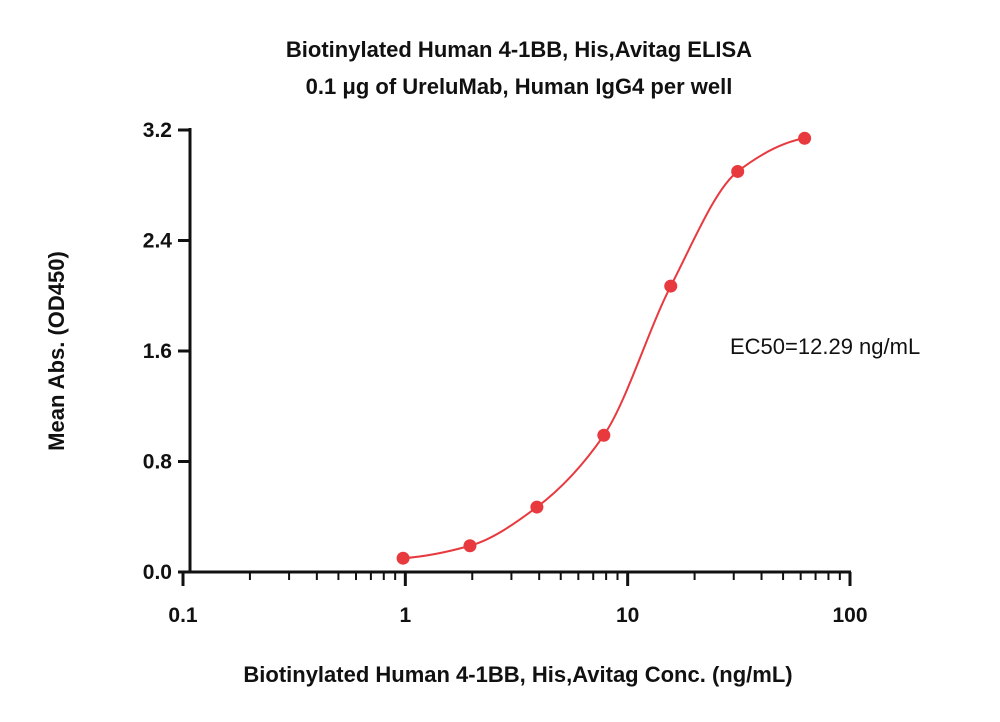 The image size is (1000, 722). What do you see at coordinates (158, 462) in the screenshot?
I see `y-tick-label: 0.8` at bounding box center [158, 462].